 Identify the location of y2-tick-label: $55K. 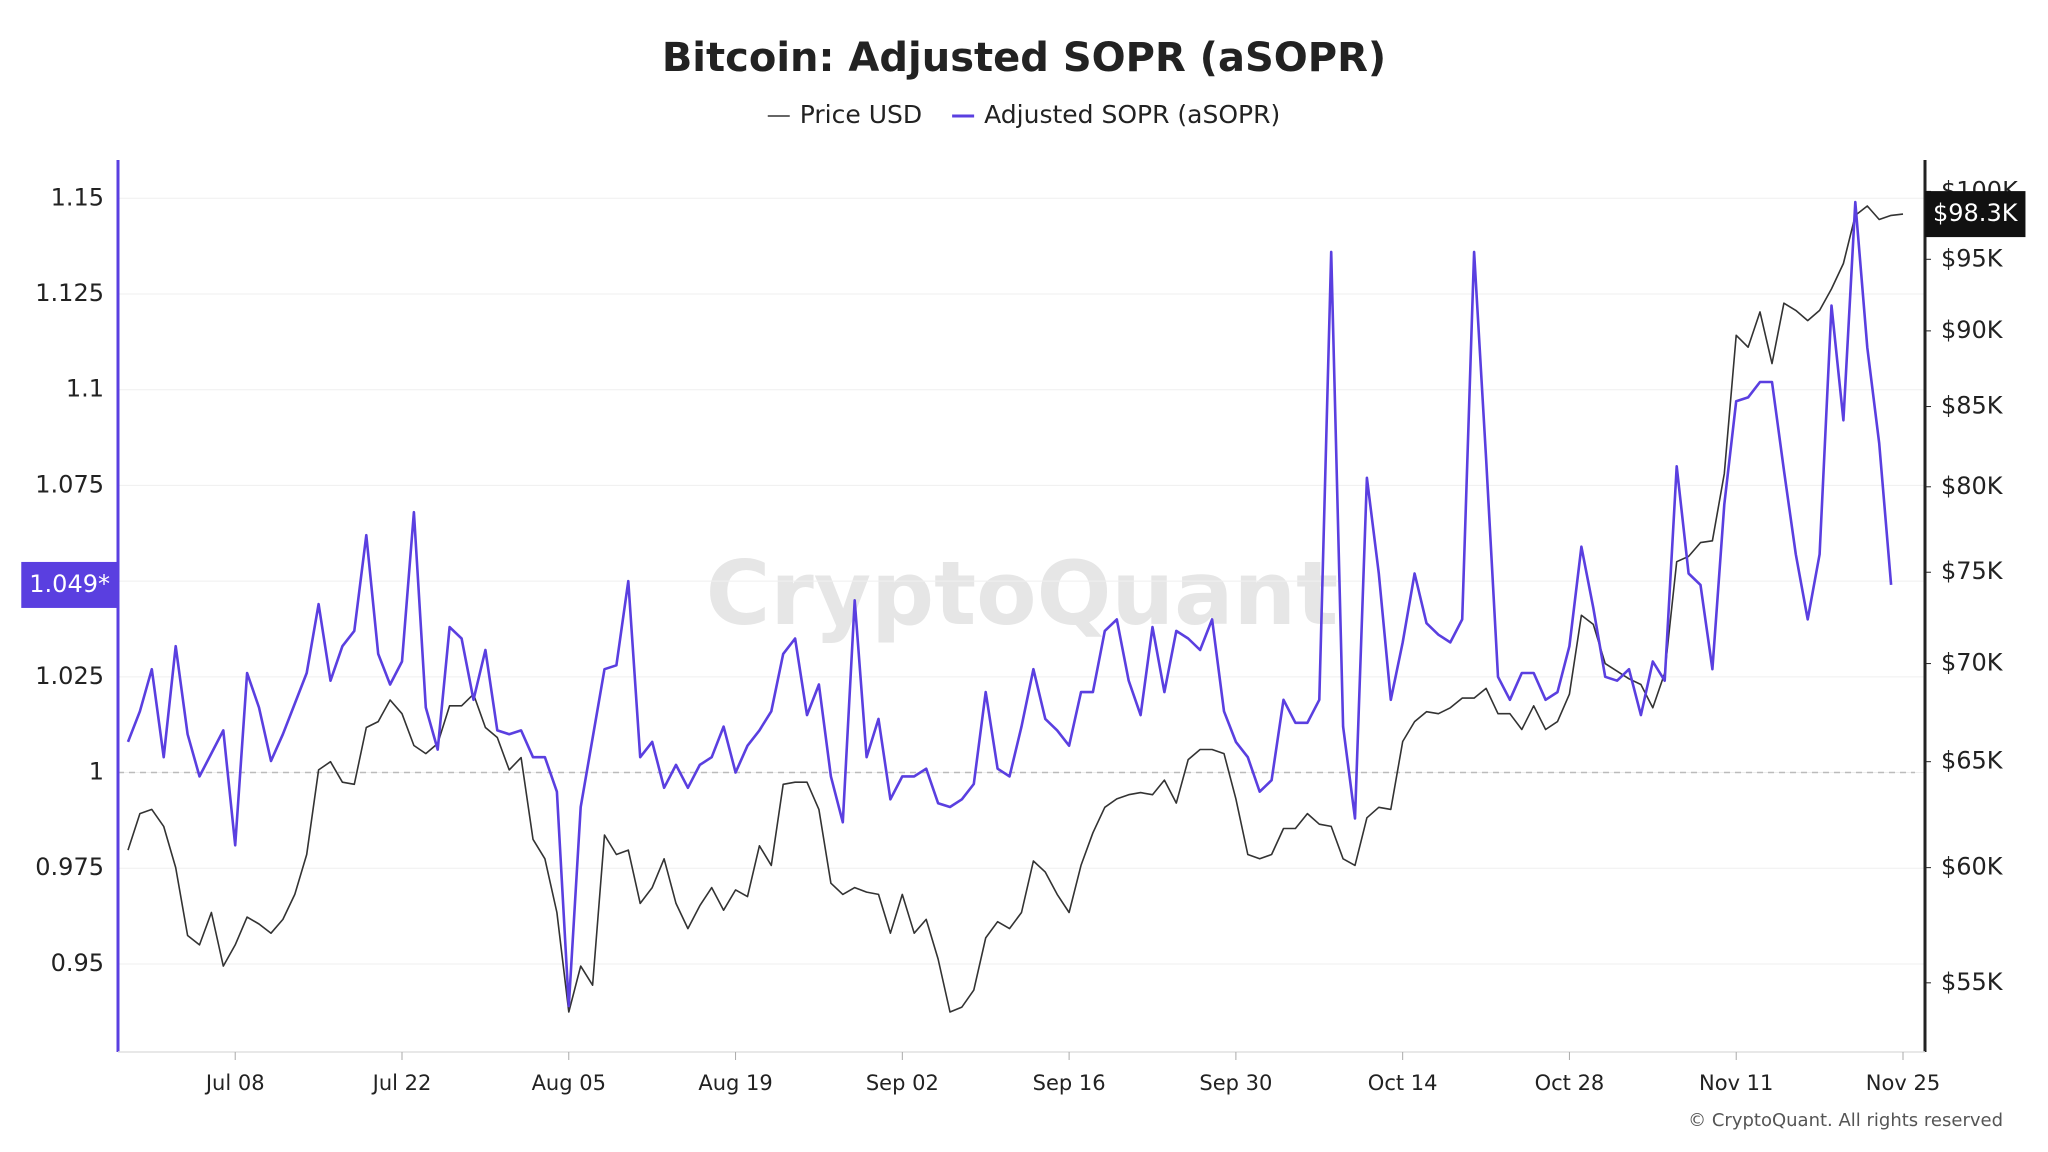
(1972, 982).